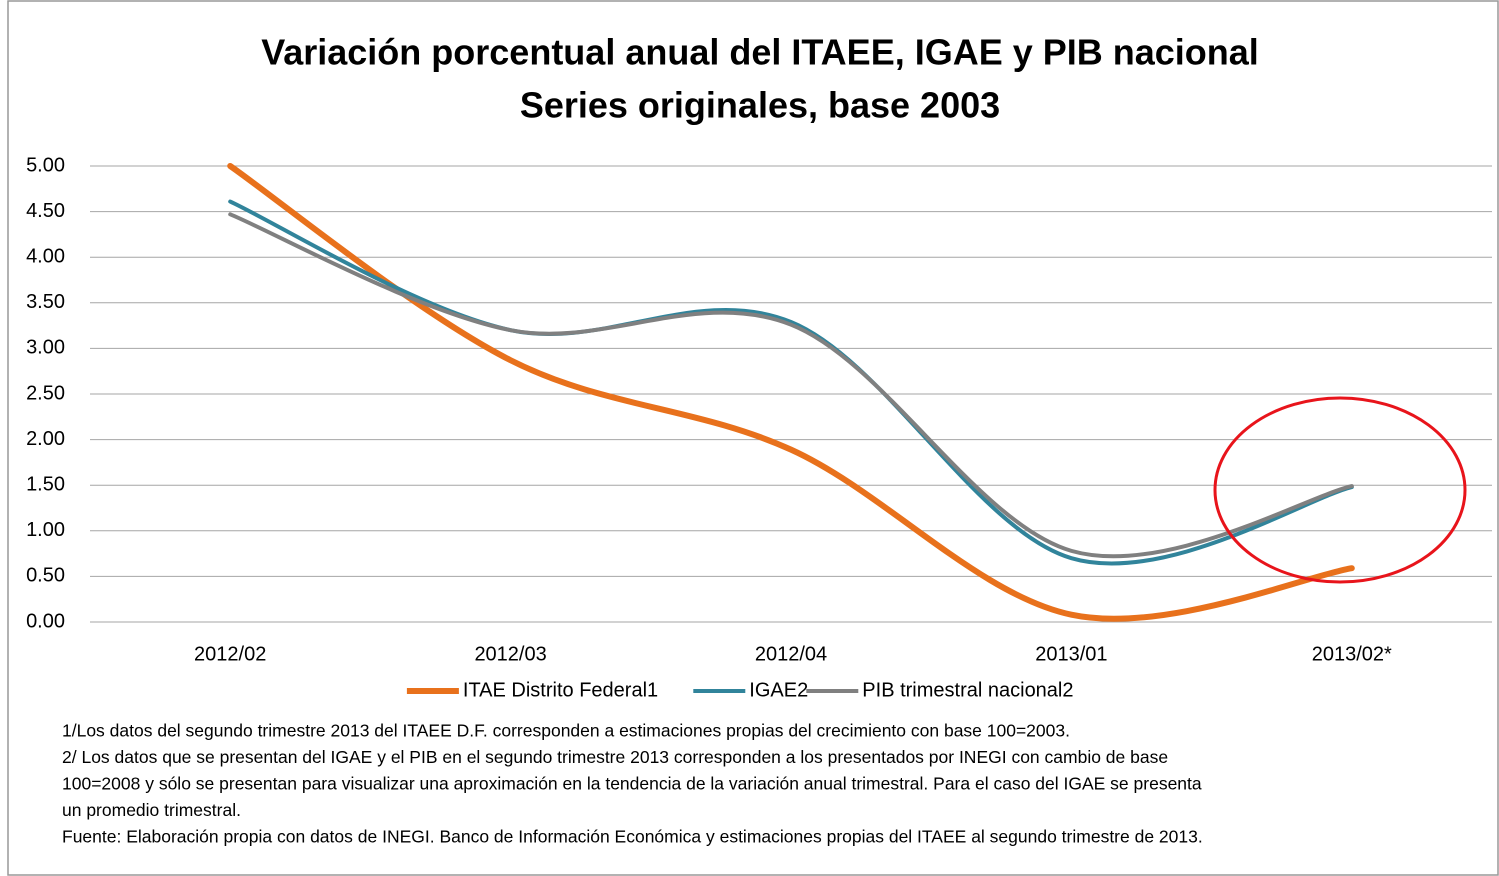  What do you see at coordinates (45, 165) in the screenshot?
I see `y-tick-label: 5.00` at bounding box center [45, 165].